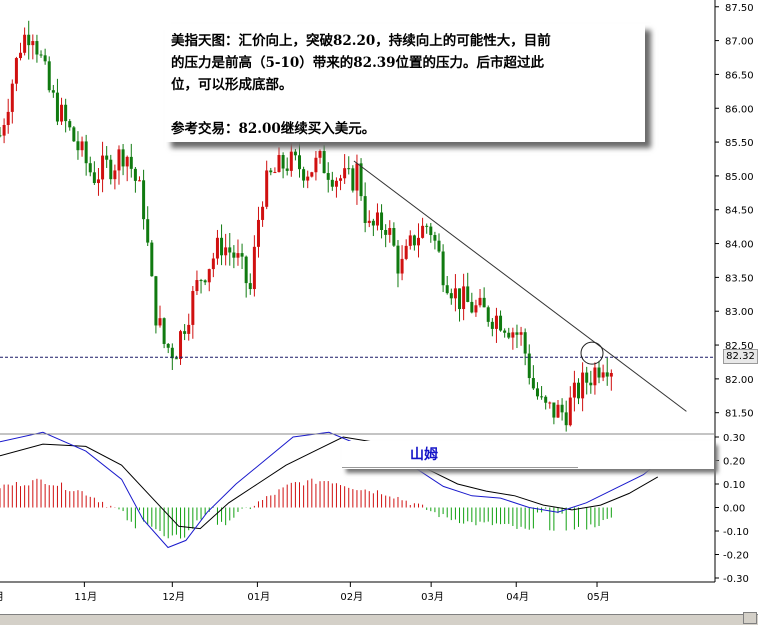  What do you see at coordinates (258, 597) in the screenshot?
I see `month-tick-label: 01月` at bounding box center [258, 597].